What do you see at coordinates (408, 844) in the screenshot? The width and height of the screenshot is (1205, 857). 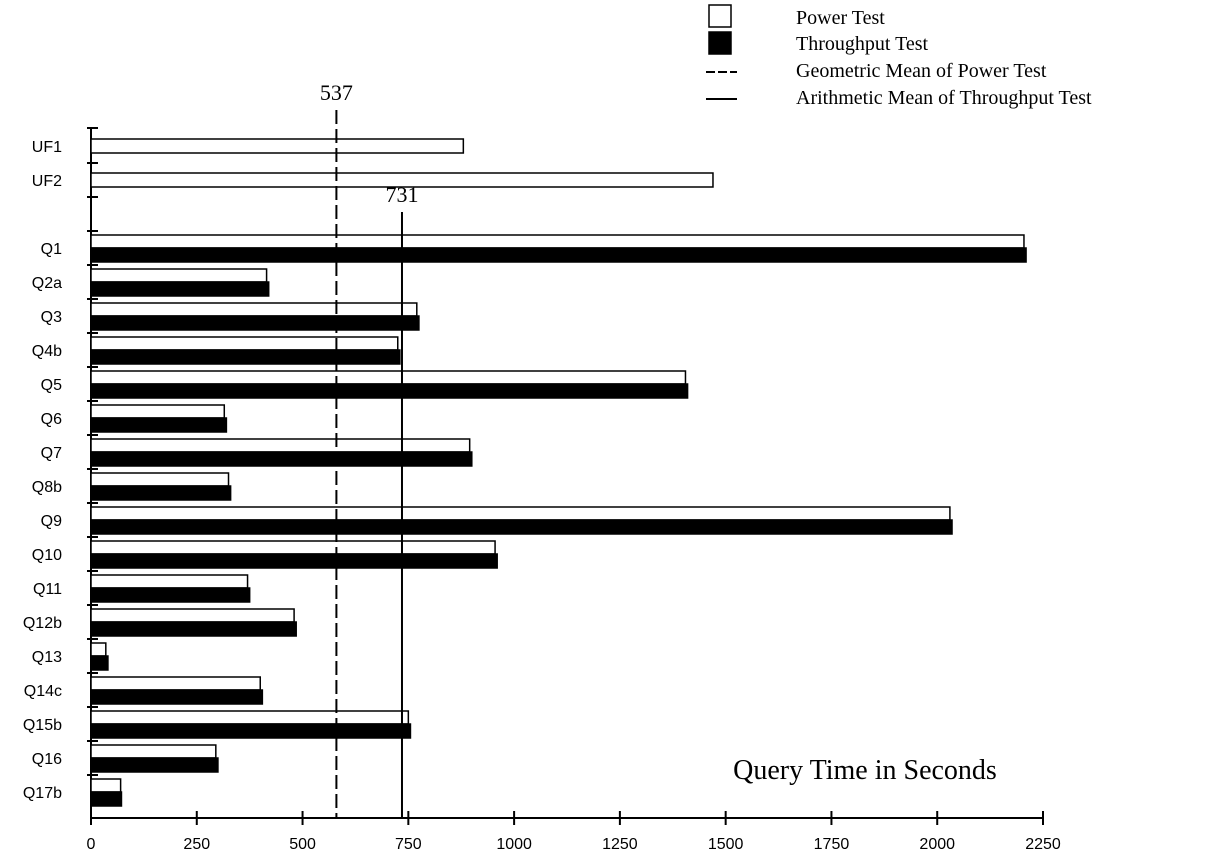 I see `x-tick-label: 750` at bounding box center [408, 844].